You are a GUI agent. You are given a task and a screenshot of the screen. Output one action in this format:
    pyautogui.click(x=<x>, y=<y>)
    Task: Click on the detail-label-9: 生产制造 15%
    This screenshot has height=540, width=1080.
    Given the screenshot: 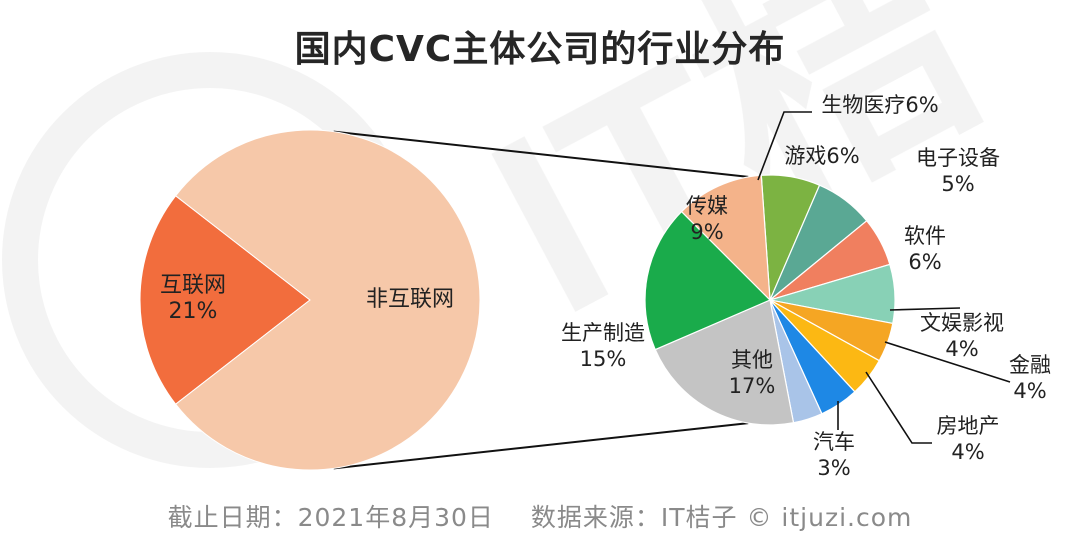 What is the action you would take?
    pyautogui.click(x=603, y=346)
    